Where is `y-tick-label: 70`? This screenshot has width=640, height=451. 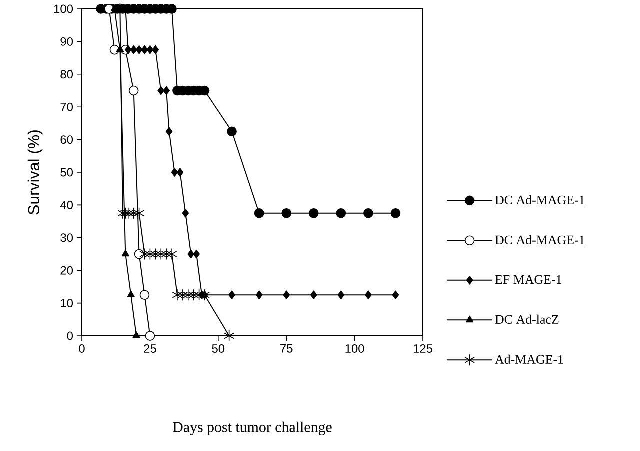 y-tick-label: 70 is located at coordinates (67, 107).